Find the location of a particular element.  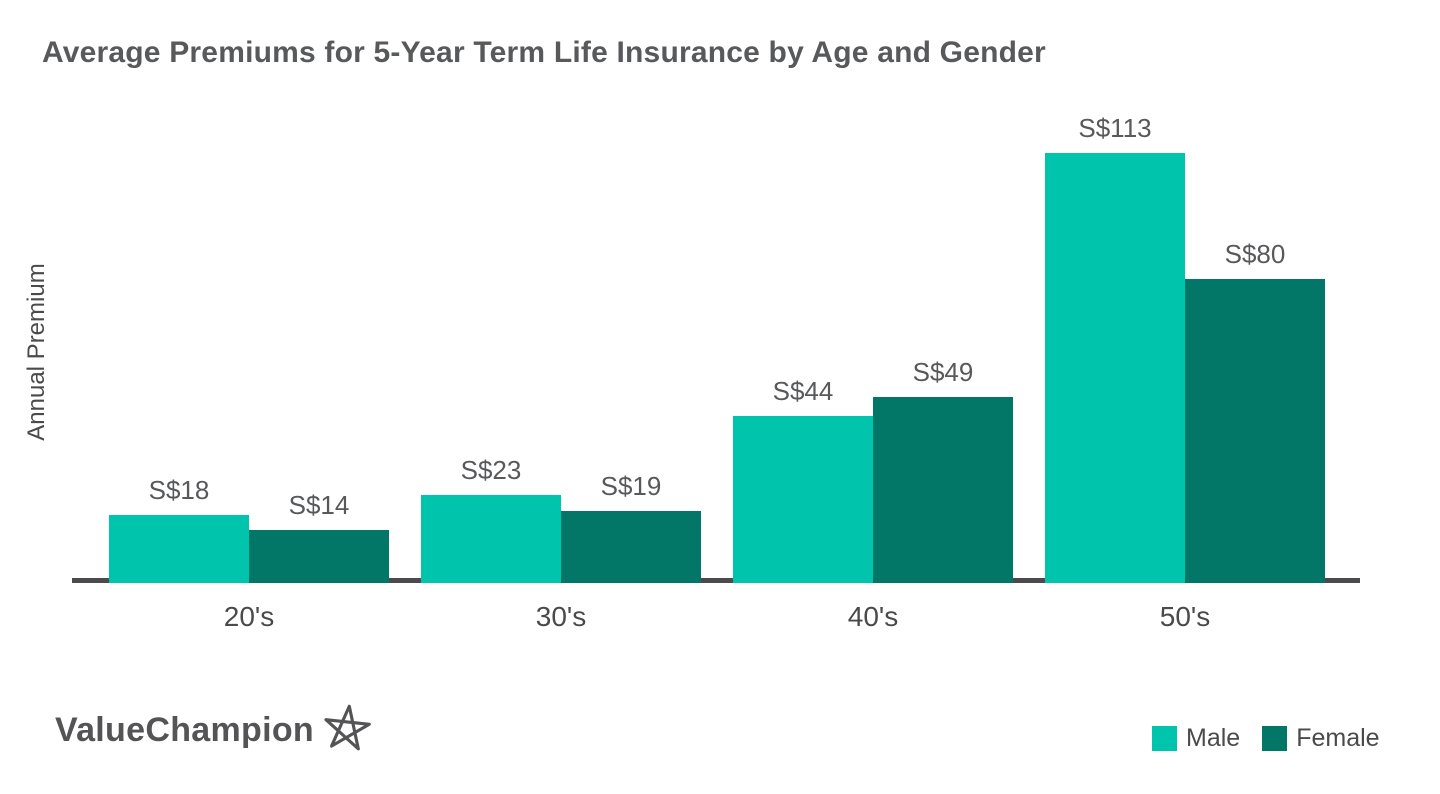

x-axis-category-label: 40's is located at coordinates (873, 616).